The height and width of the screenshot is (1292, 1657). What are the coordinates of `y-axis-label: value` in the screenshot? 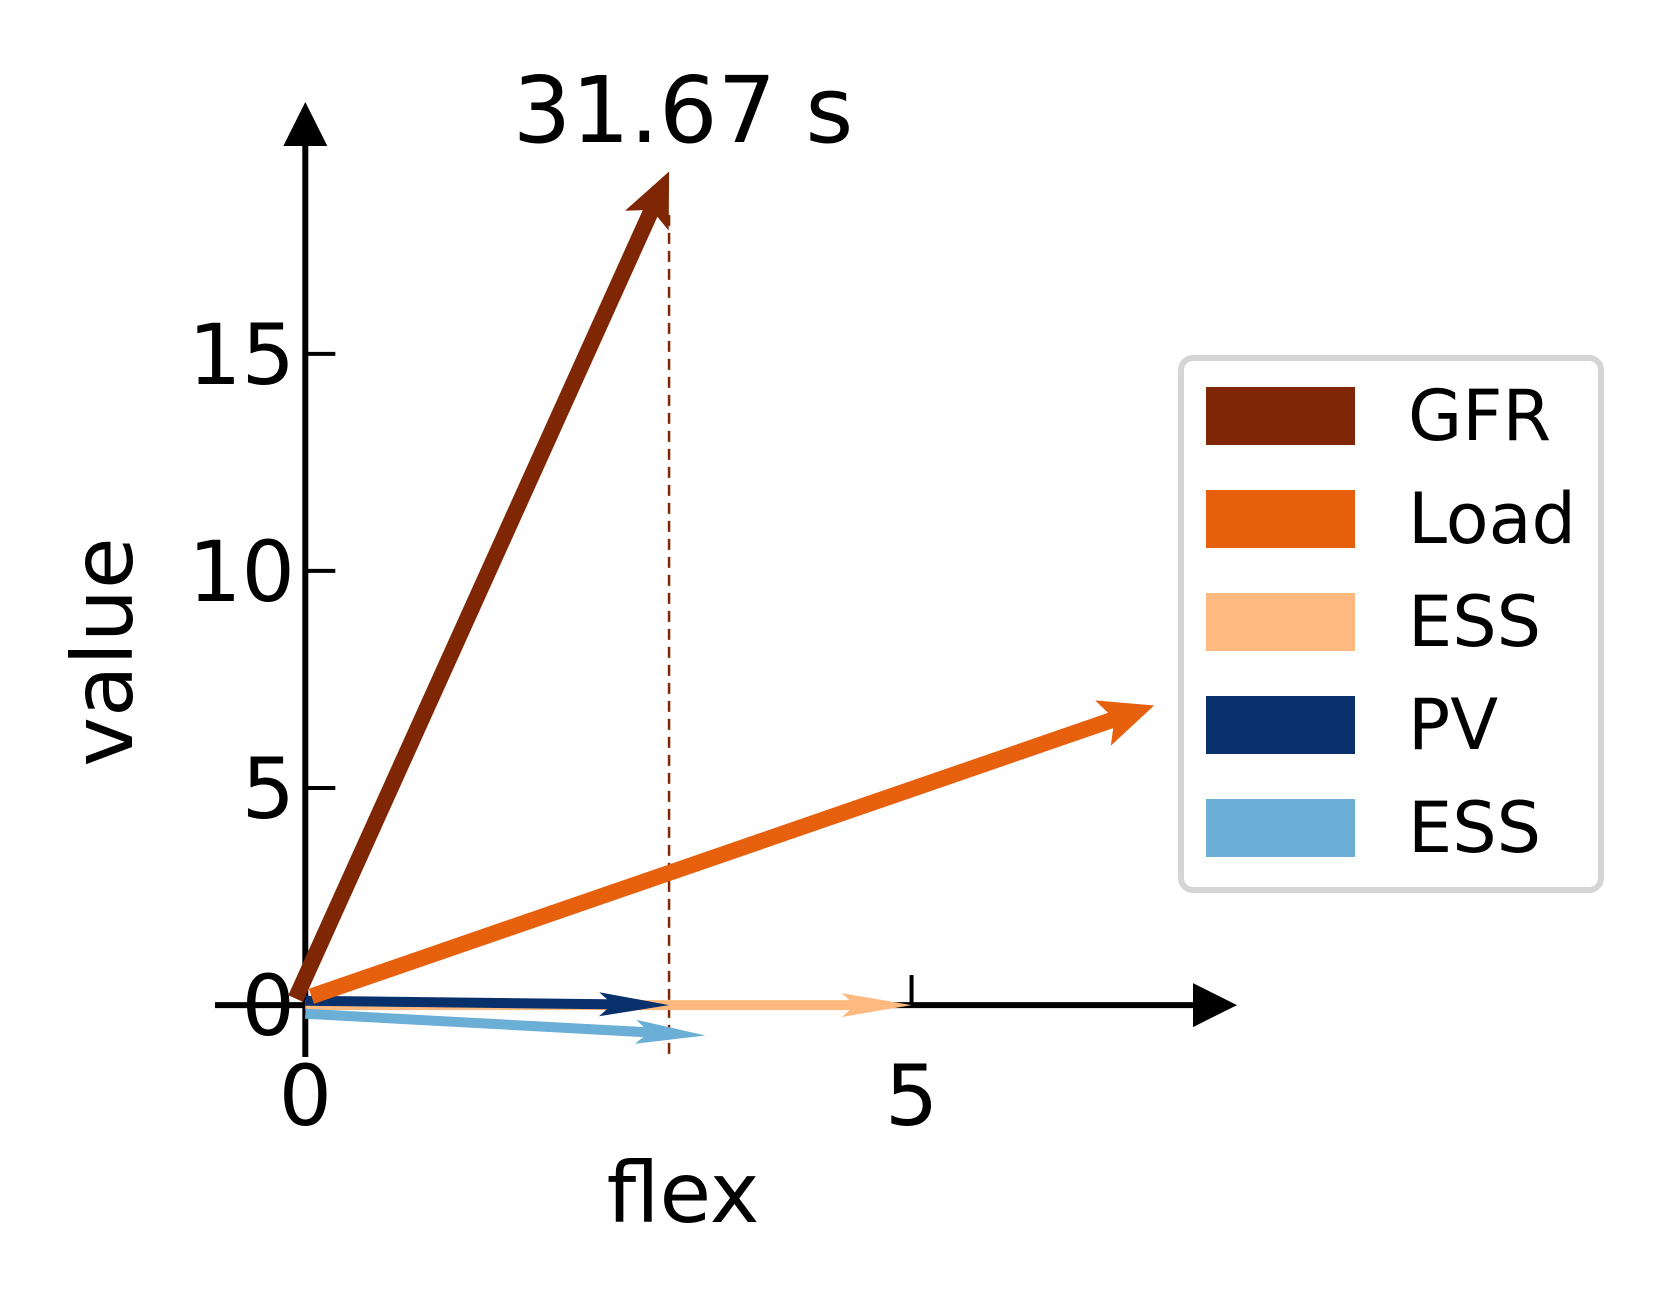 It's located at (103, 651).